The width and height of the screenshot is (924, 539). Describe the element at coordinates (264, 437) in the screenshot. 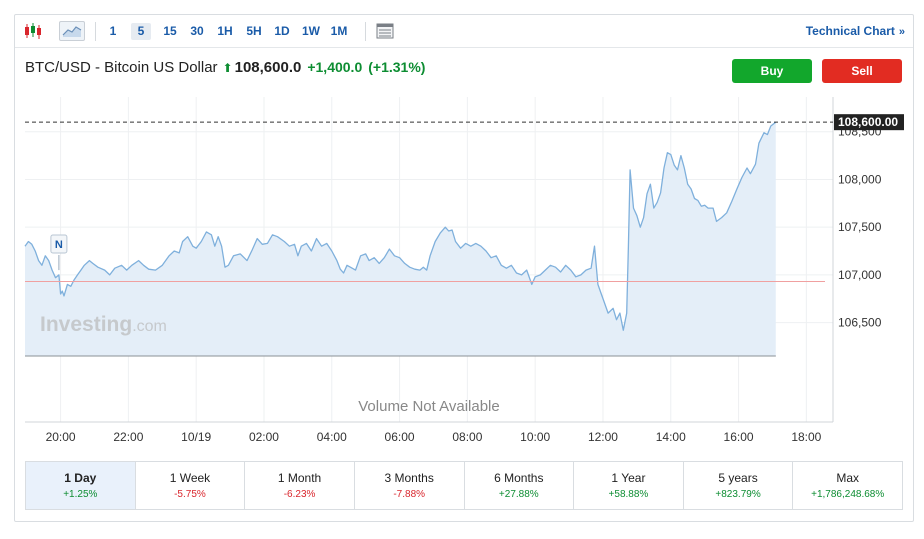

I see `x-tick-label: 02:00` at that location.